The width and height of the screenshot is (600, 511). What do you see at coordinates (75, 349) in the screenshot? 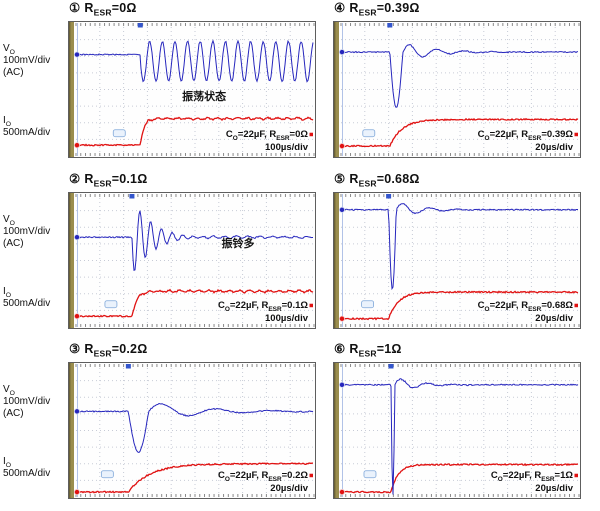
I see `panel-3-number: ③` at bounding box center [75, 349].